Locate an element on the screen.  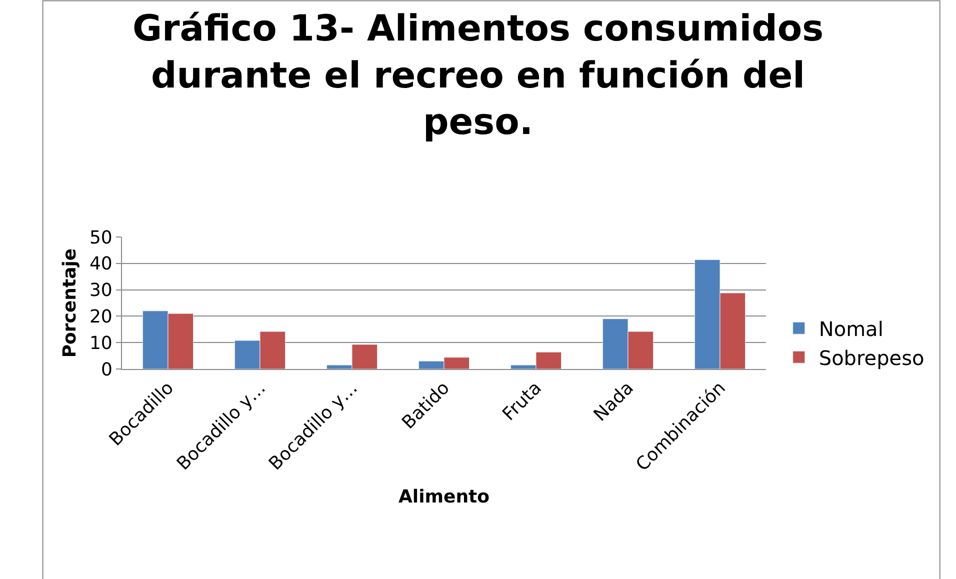
y-tick-label: 0 is located at coordinates (106, 369).